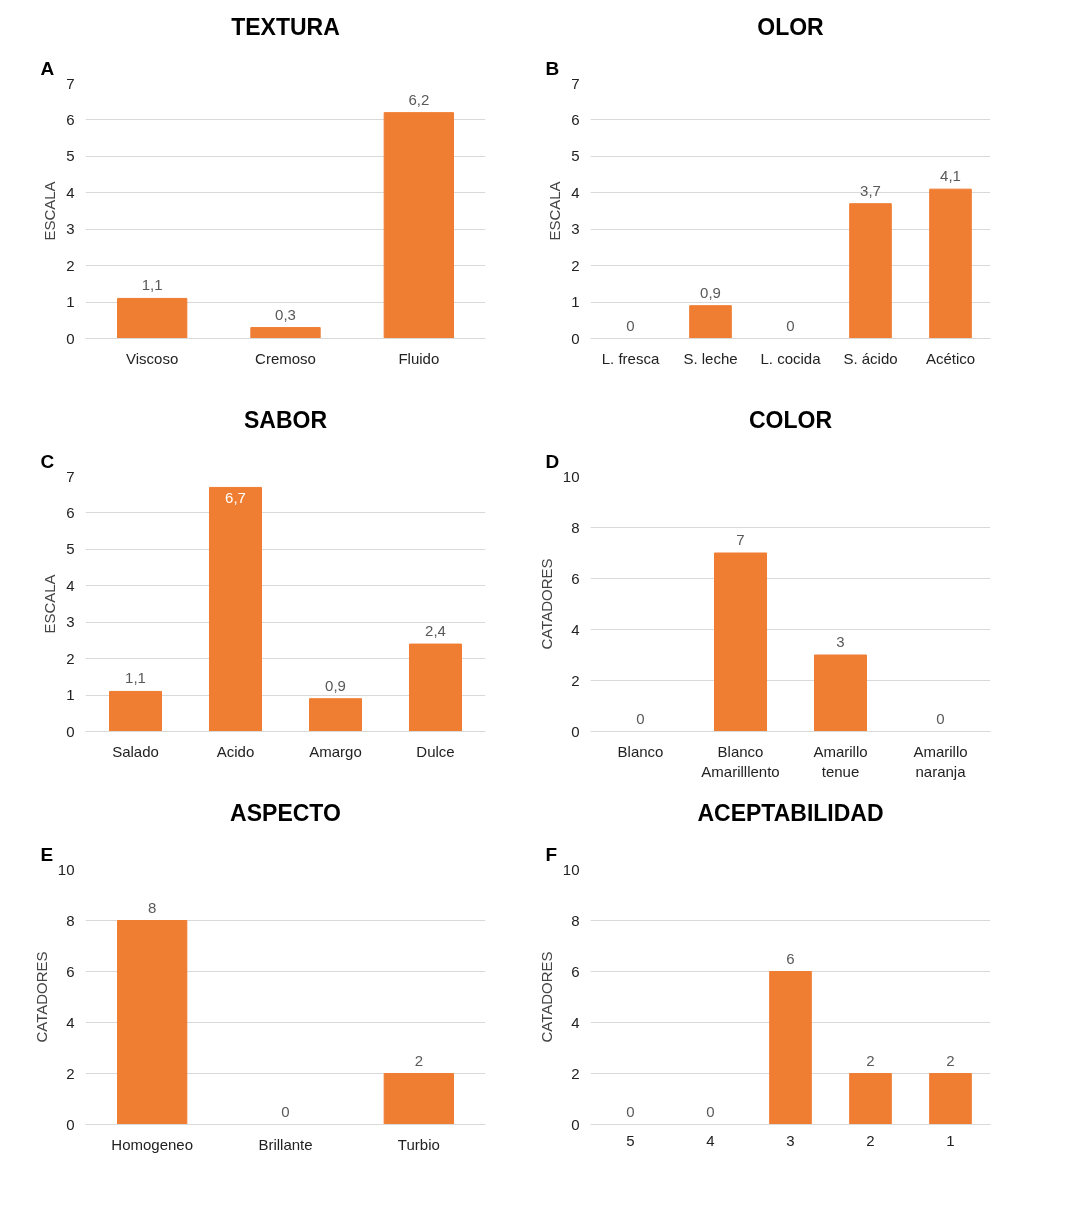 This screenshot has width=1070, height=1213. What do you see at coordinates (285, 314) in the screenshot?
I see `data-label: 0,3` at bounding box center [285, 314].